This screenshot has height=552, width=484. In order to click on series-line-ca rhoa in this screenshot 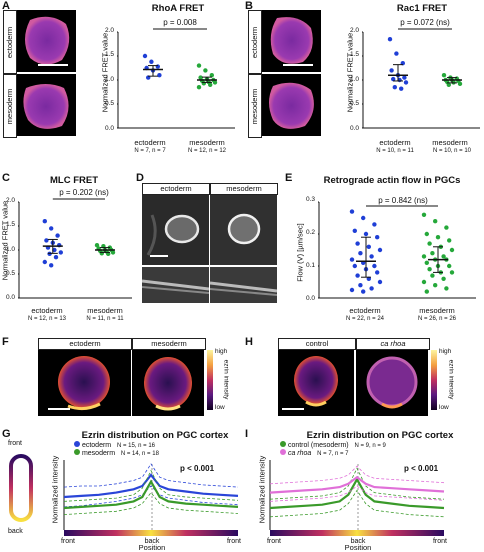, I will do `click(357, 484)`.